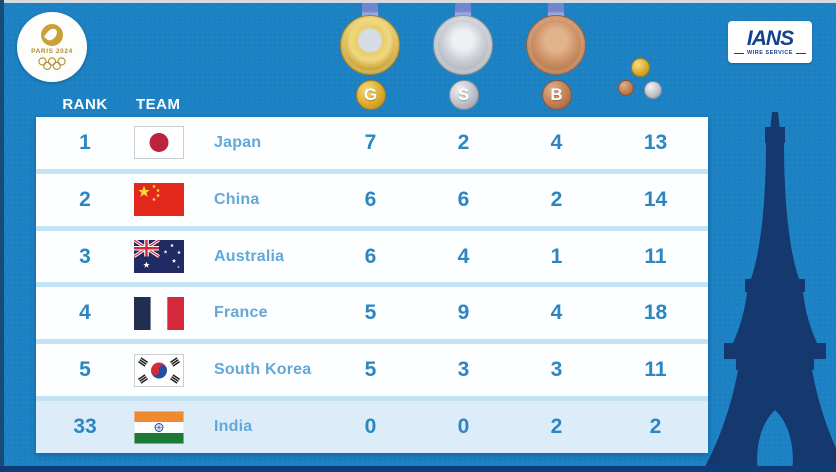 This screenshot has width=836, height=472. What do you see at coordinates (159, 313) in the screenshot?
I see `flag-france` at bounding box center [159, 313].